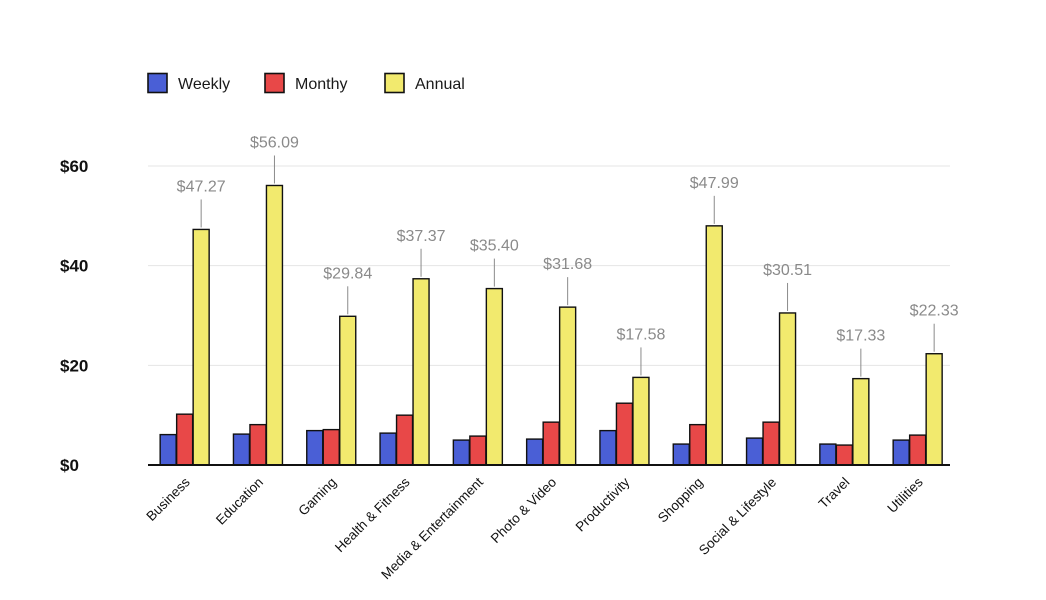  Describe the element at coordinates (239, 501) in the screenshot. I see `x-tick-label: Education` at that location.